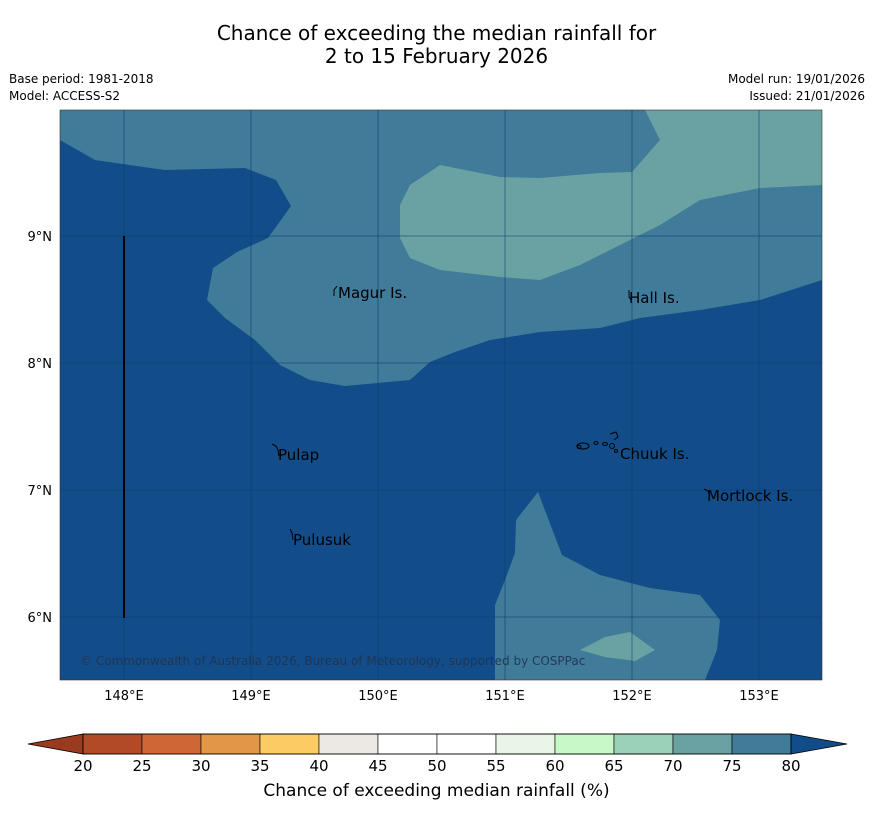 The image size is (873, 816). I want to click on model-run: Model run: 19/01/2026, so click(796, 79).